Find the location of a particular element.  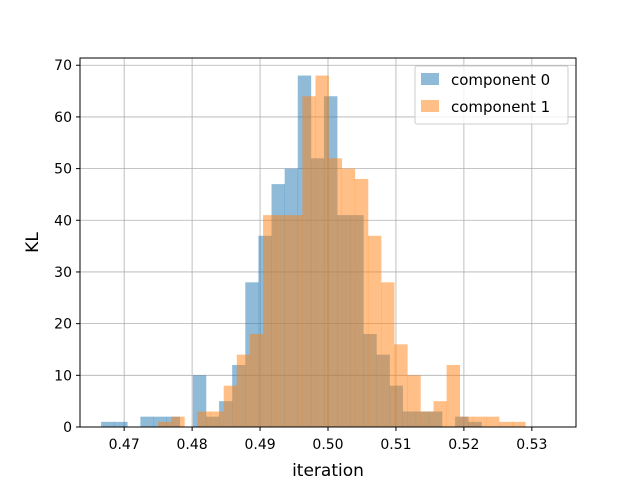

y-tick-label: 70 is located at coordinates (63, 66).